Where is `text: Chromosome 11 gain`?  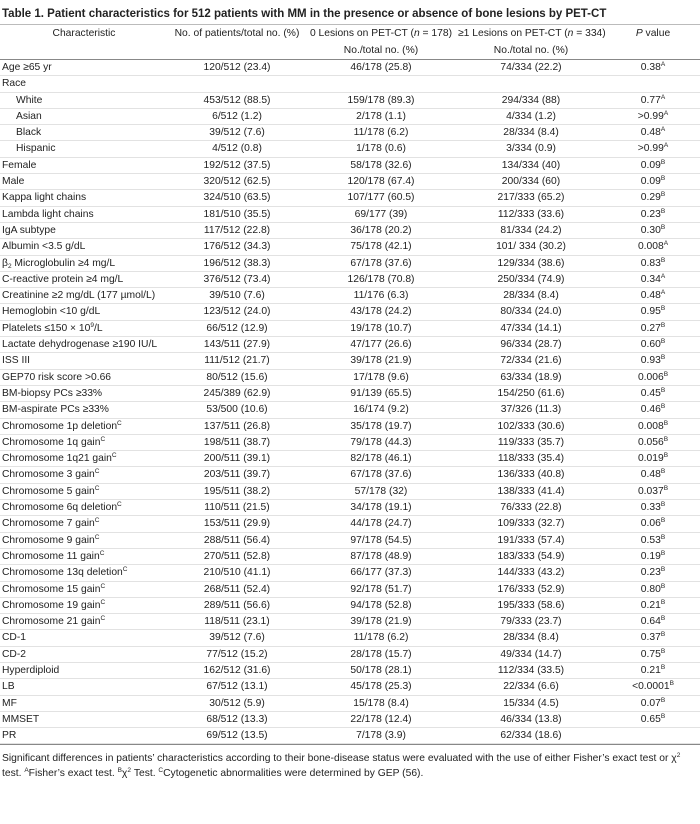
text: Chromosome 11 gain is located at coordinates (51, 556).